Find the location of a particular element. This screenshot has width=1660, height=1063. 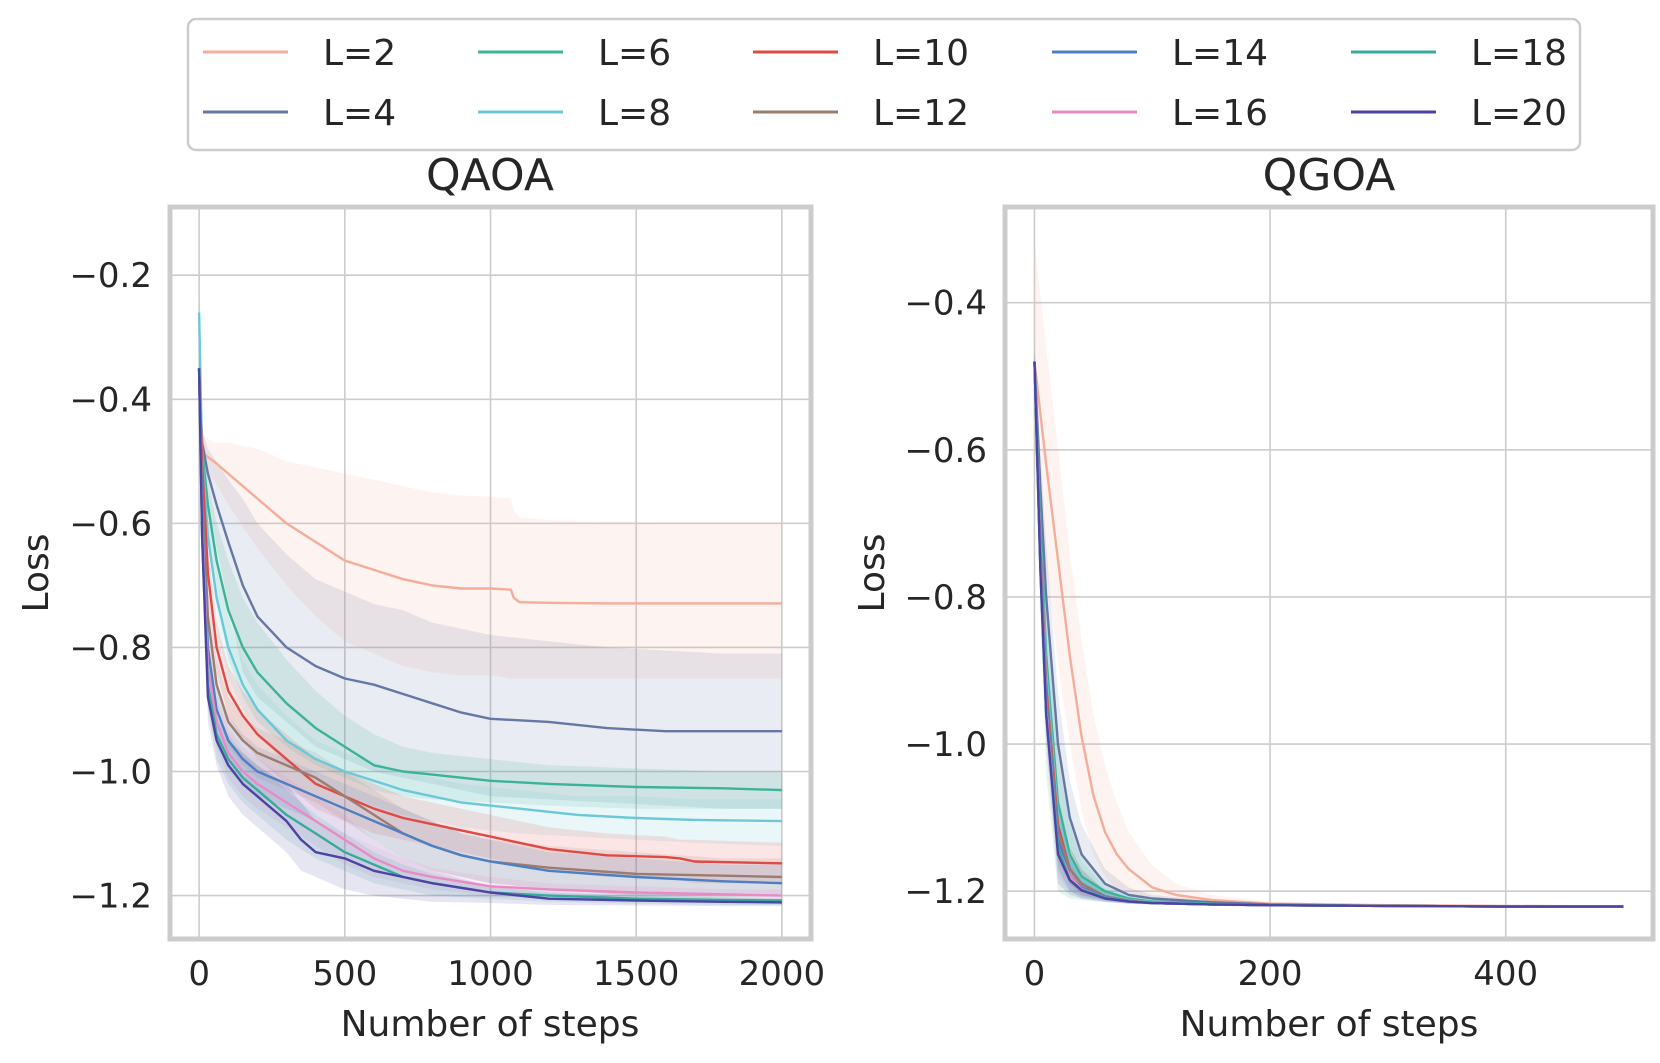

legend-label: L=16 is located at coordinates (1220, 113).